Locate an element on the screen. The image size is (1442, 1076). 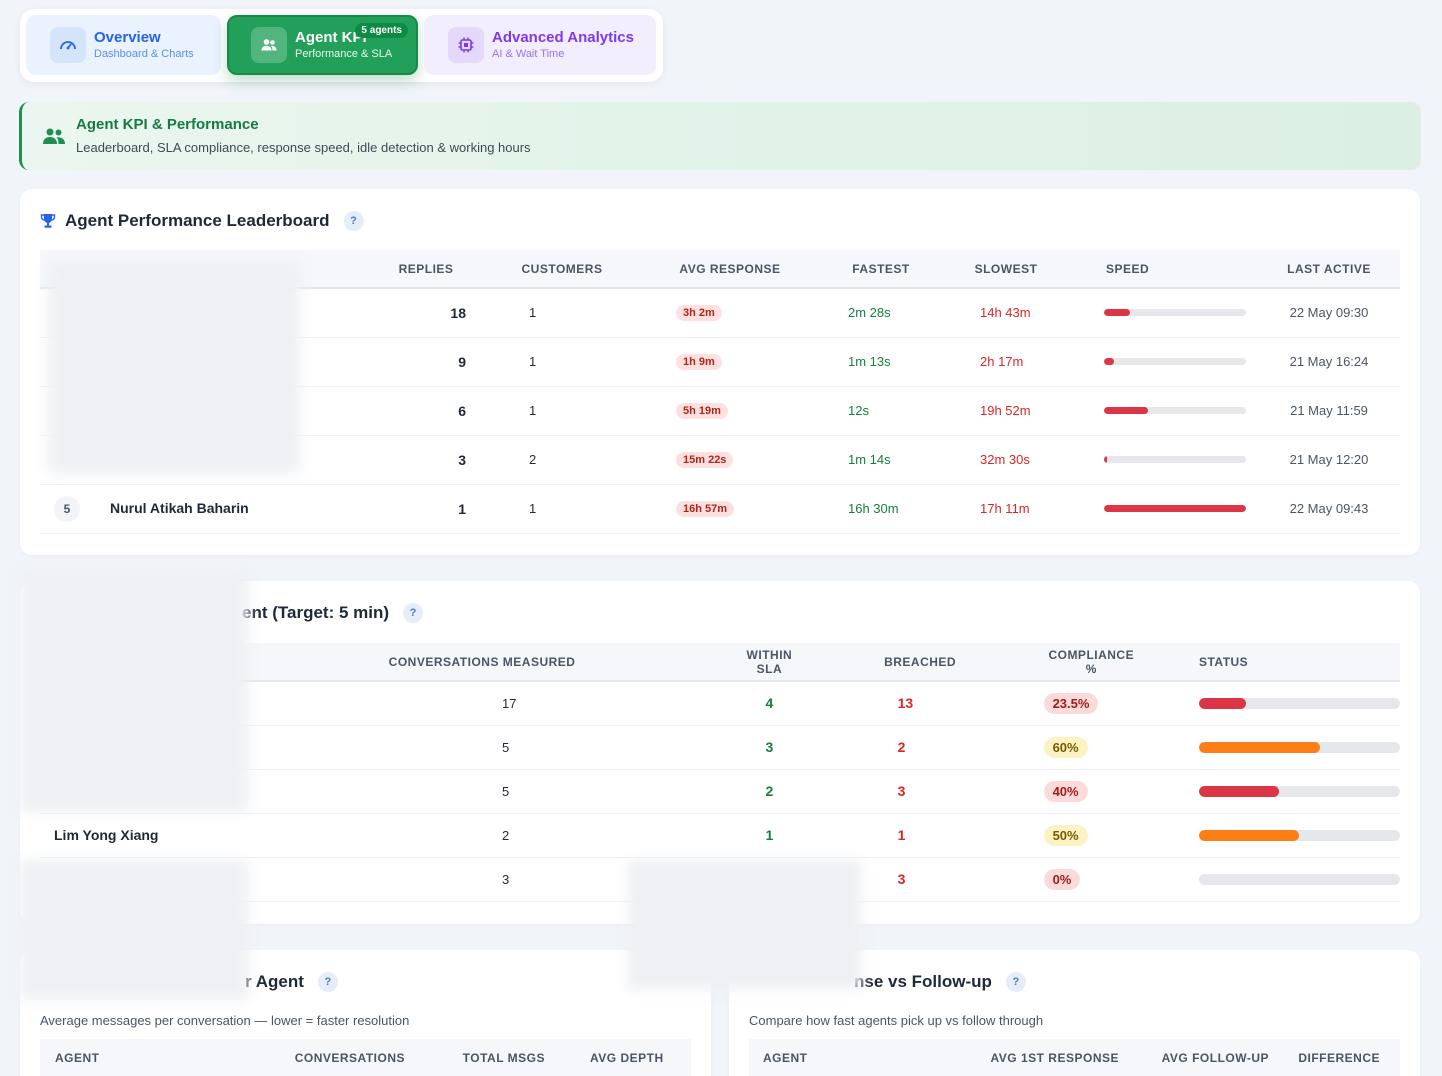
tab-agent-kpi: Agent KPI Performance & SLA 5 agents is located at coordinates (322, 45).